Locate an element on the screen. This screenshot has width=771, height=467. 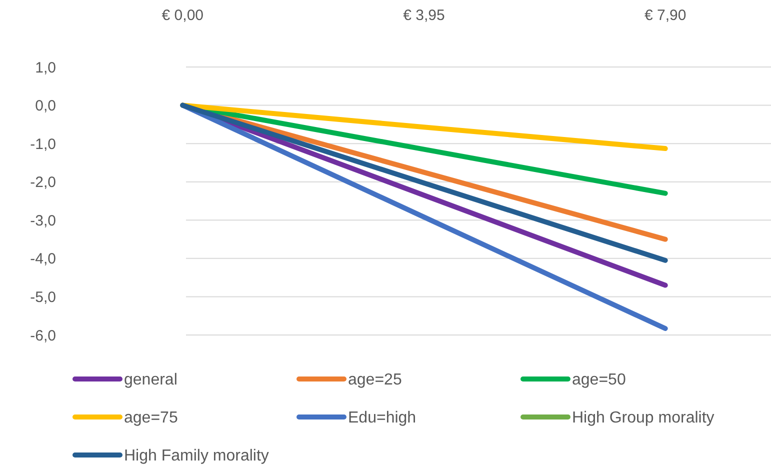
legend-label: general is located at coordinates (151, 380).